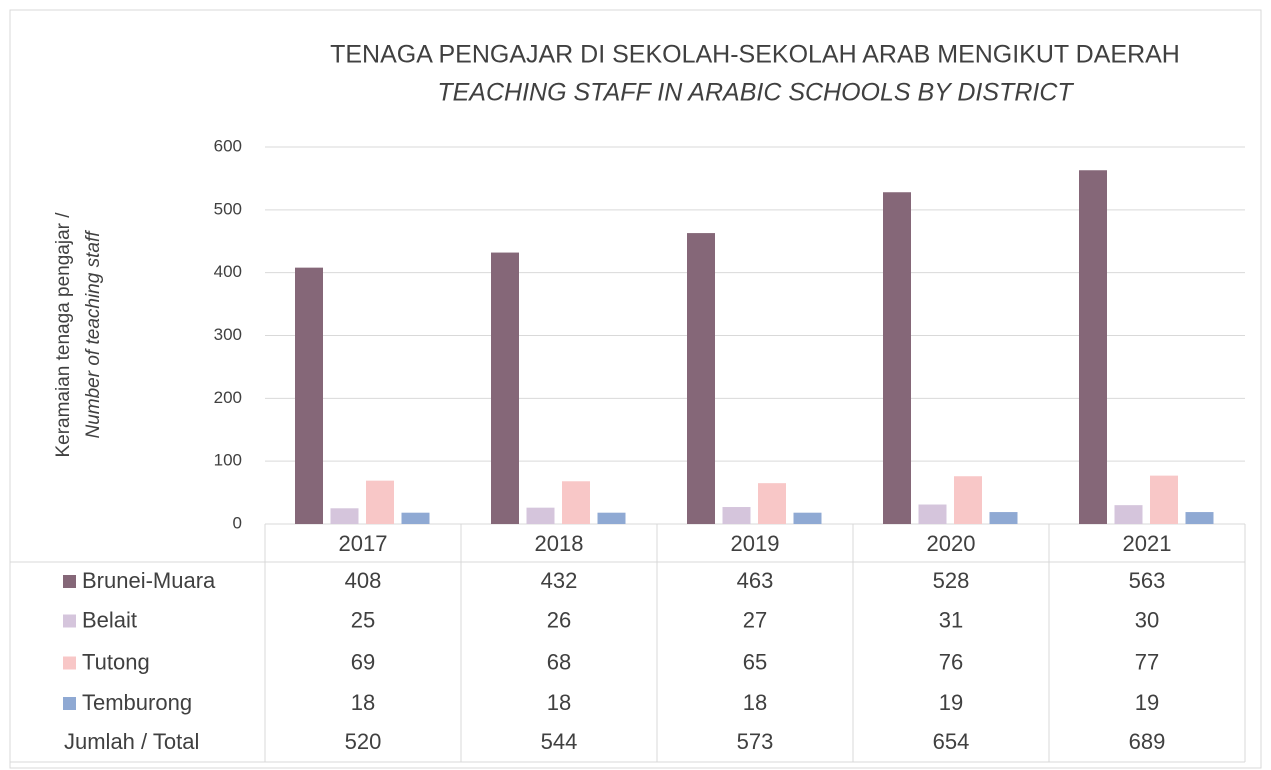 Image resolution: width=1271 pixels, height=770 pixels. I want to click on table-value: 76, so click(951, 661).